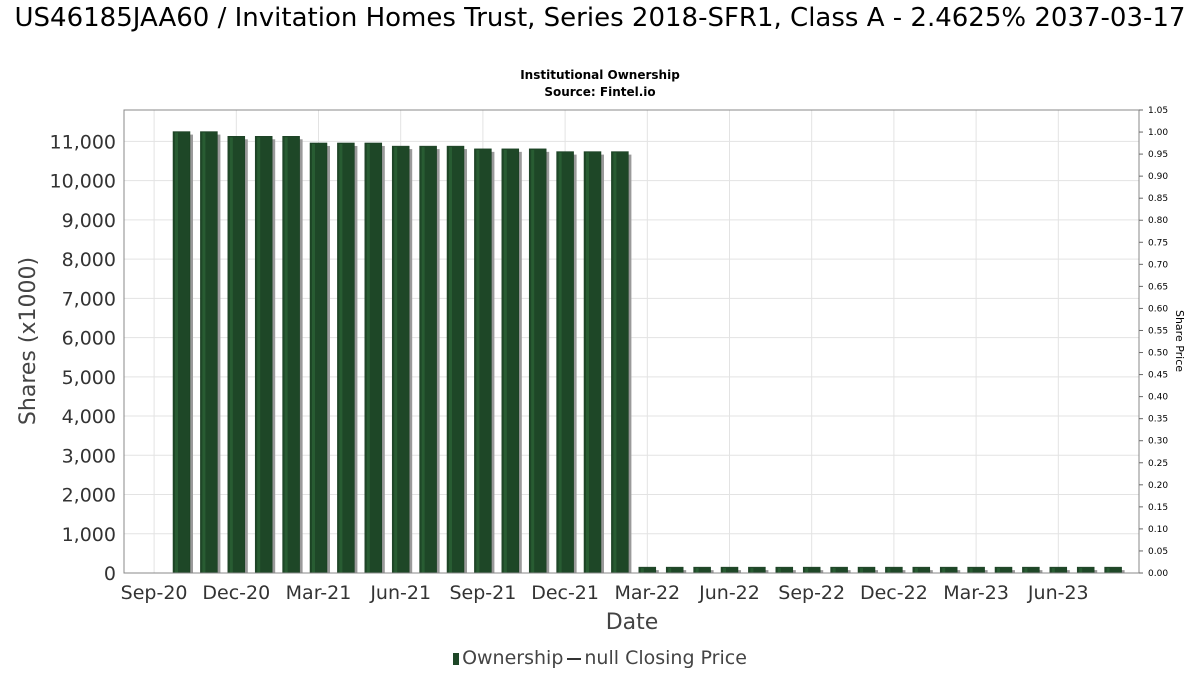  What do you see at coordinates (665, 658) in the screenshot?
I see `price-legend-label: null Closing Price` at bounding box center [665, 658].